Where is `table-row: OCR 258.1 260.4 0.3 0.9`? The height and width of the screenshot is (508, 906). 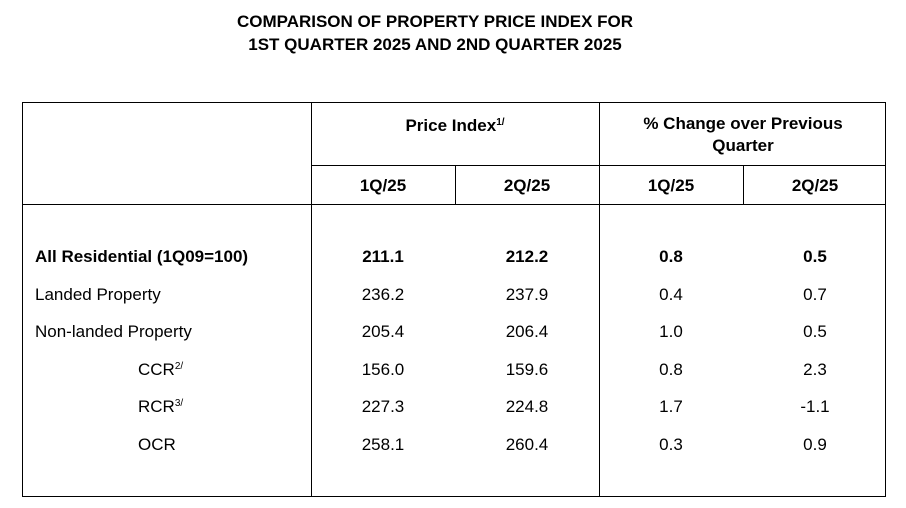
table-row: OCR 258.1 260.4 0.3 0.9 is located at coordinates (454, 445).